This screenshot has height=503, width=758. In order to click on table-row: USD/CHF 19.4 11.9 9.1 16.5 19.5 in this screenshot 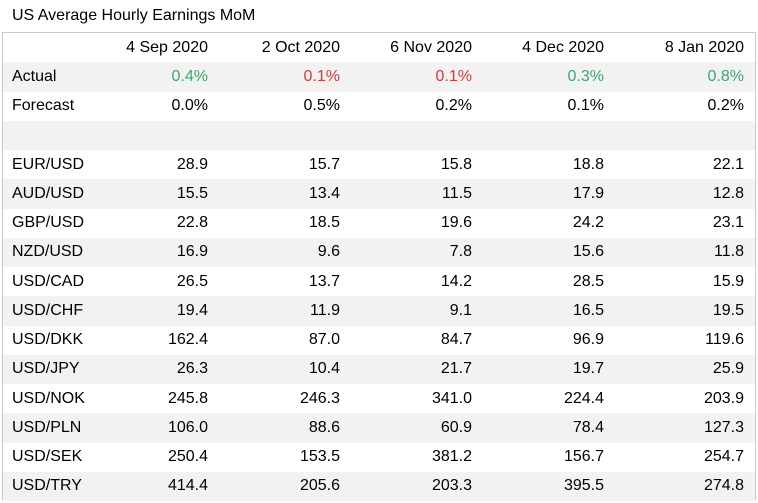, I will do `click(379, 311)`.